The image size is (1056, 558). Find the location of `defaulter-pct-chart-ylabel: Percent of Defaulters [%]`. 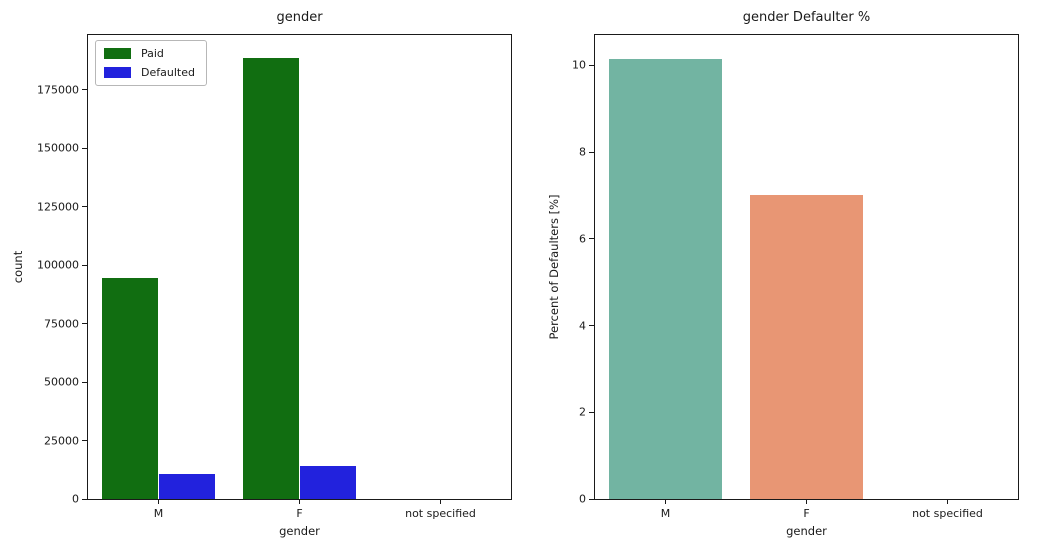

defaulter-pct-chart-ylabel: Percent of Defaulters [%] is located at coordinates (554, 267).